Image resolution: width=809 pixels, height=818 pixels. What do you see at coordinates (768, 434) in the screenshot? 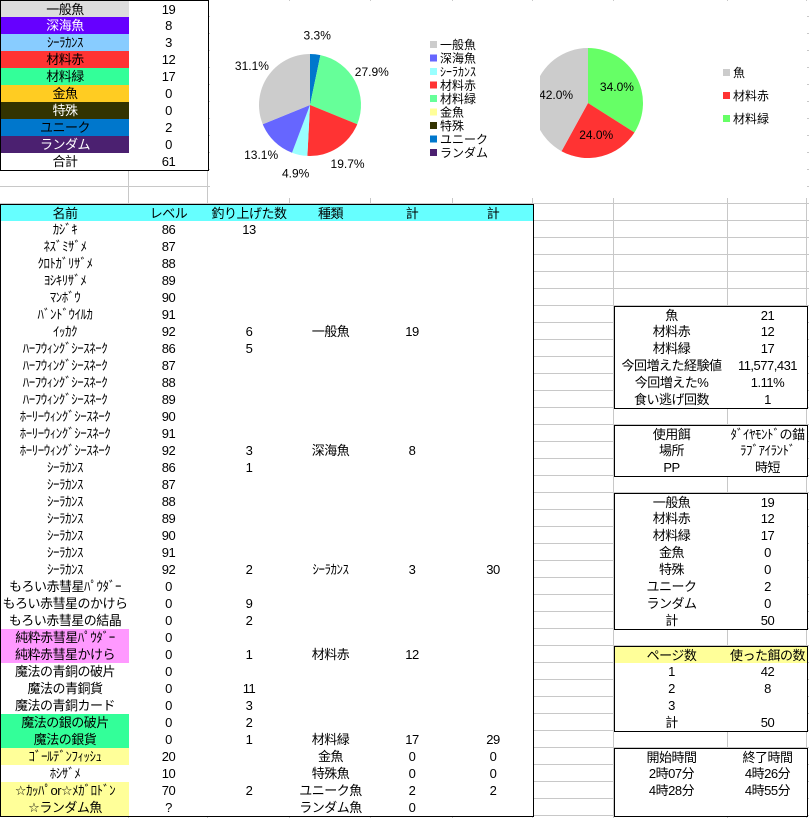
I see `setup-value: ﾀﾞｲﾔﾓﾝﾄﾞの錨` at bounding box center [768, 434].